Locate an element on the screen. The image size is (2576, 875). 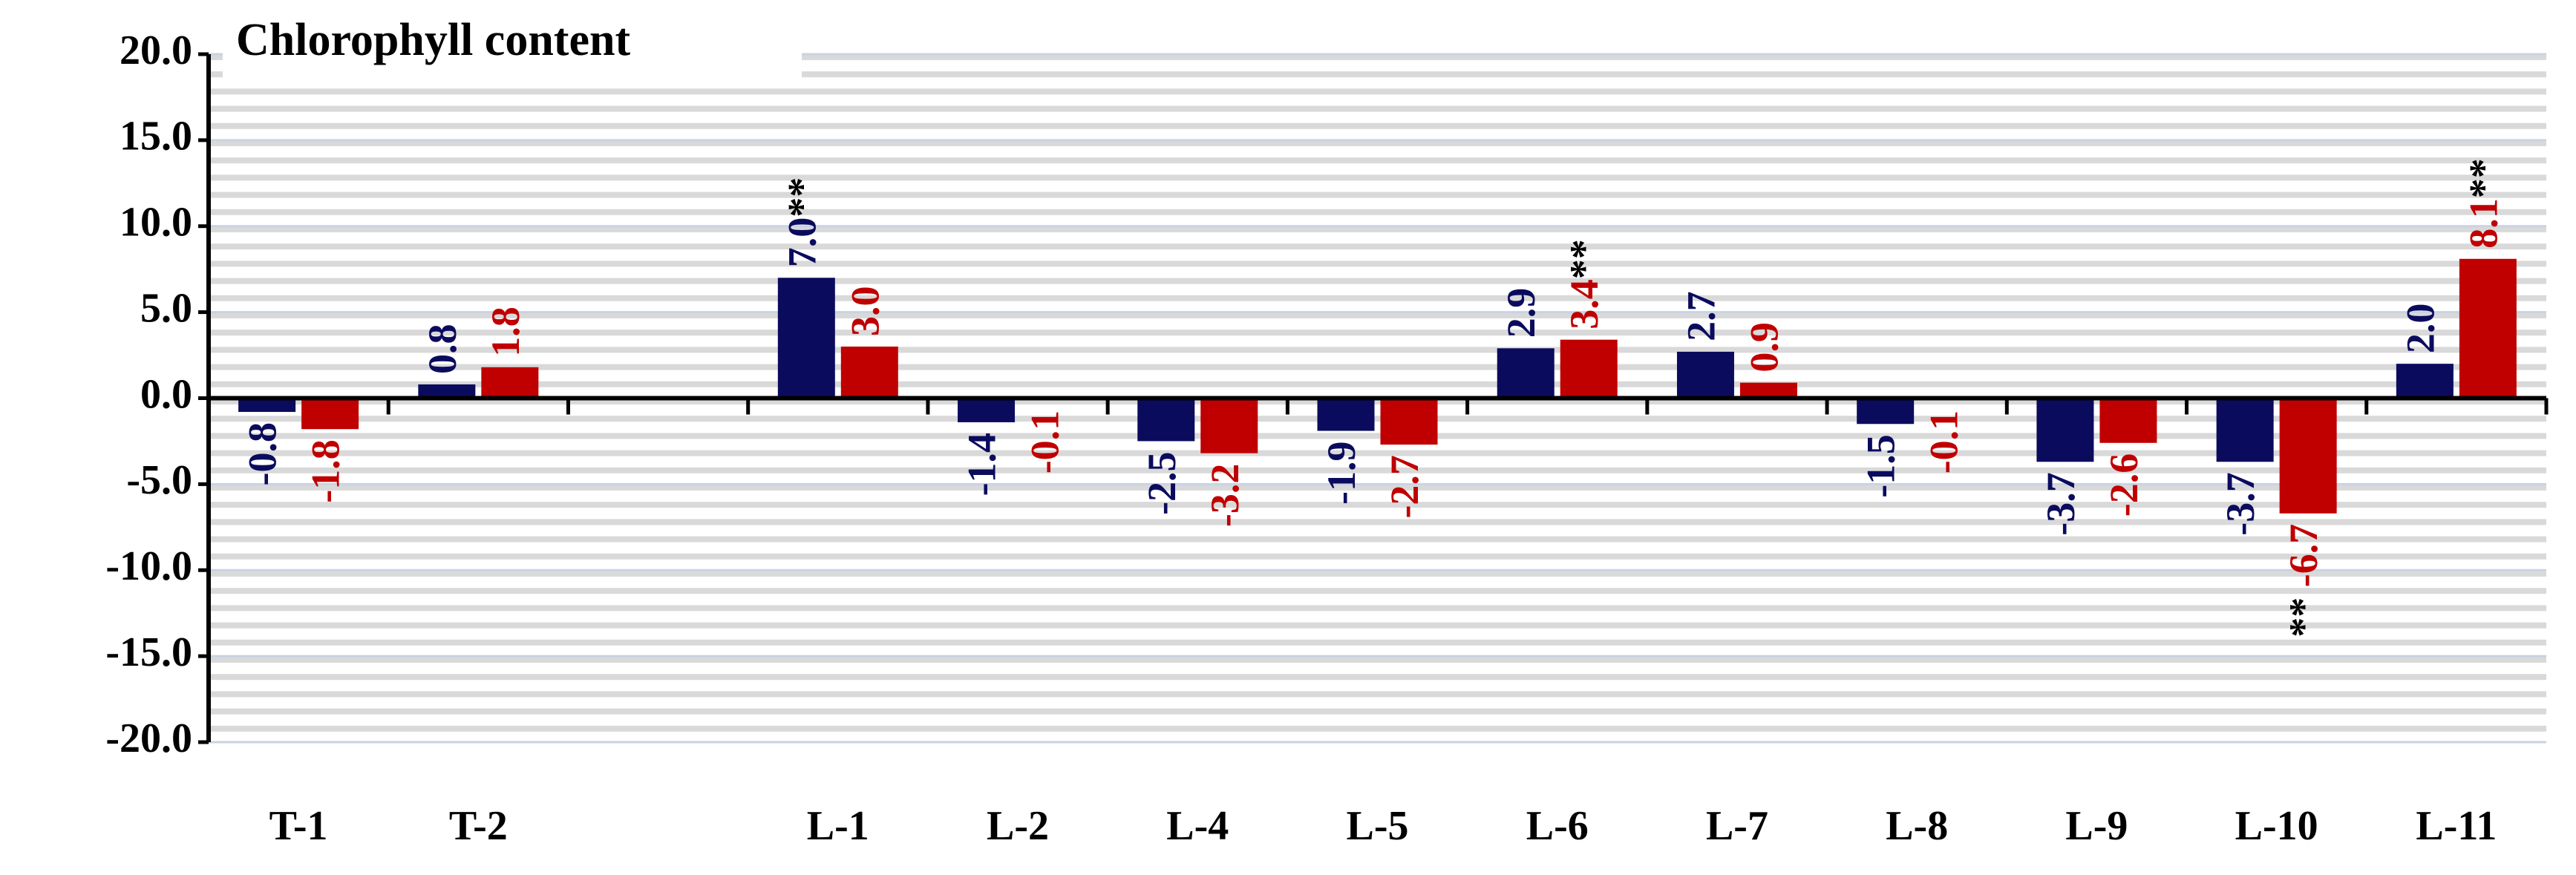
x-tick-label: L-8 is located at coordinates (1917, 826).